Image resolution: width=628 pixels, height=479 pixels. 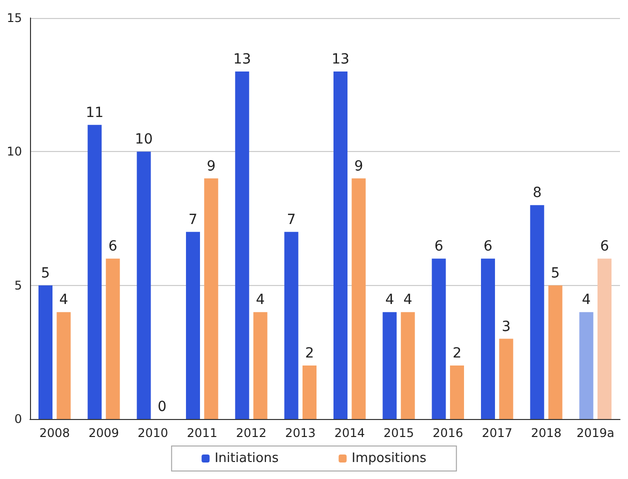 I want to click on x-tick-label: 2012, so click(x=251, y=433).